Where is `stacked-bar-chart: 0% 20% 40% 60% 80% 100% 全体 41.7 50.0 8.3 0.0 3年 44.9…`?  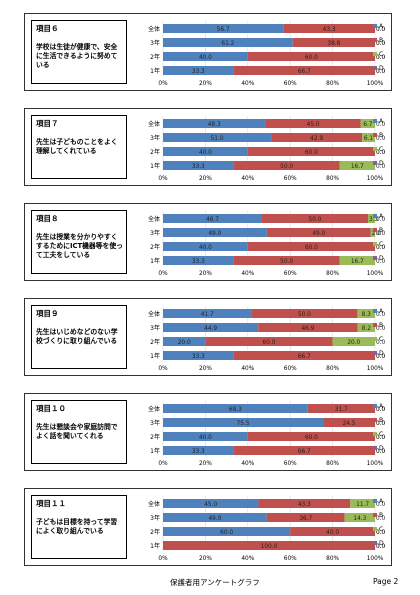 stacked-bar-chart: 0% 20% 40% 60% 80% 100% 全体 41.7 50.0 8.3 0.0 3年 44.9… is located at coordinates (267, 339).